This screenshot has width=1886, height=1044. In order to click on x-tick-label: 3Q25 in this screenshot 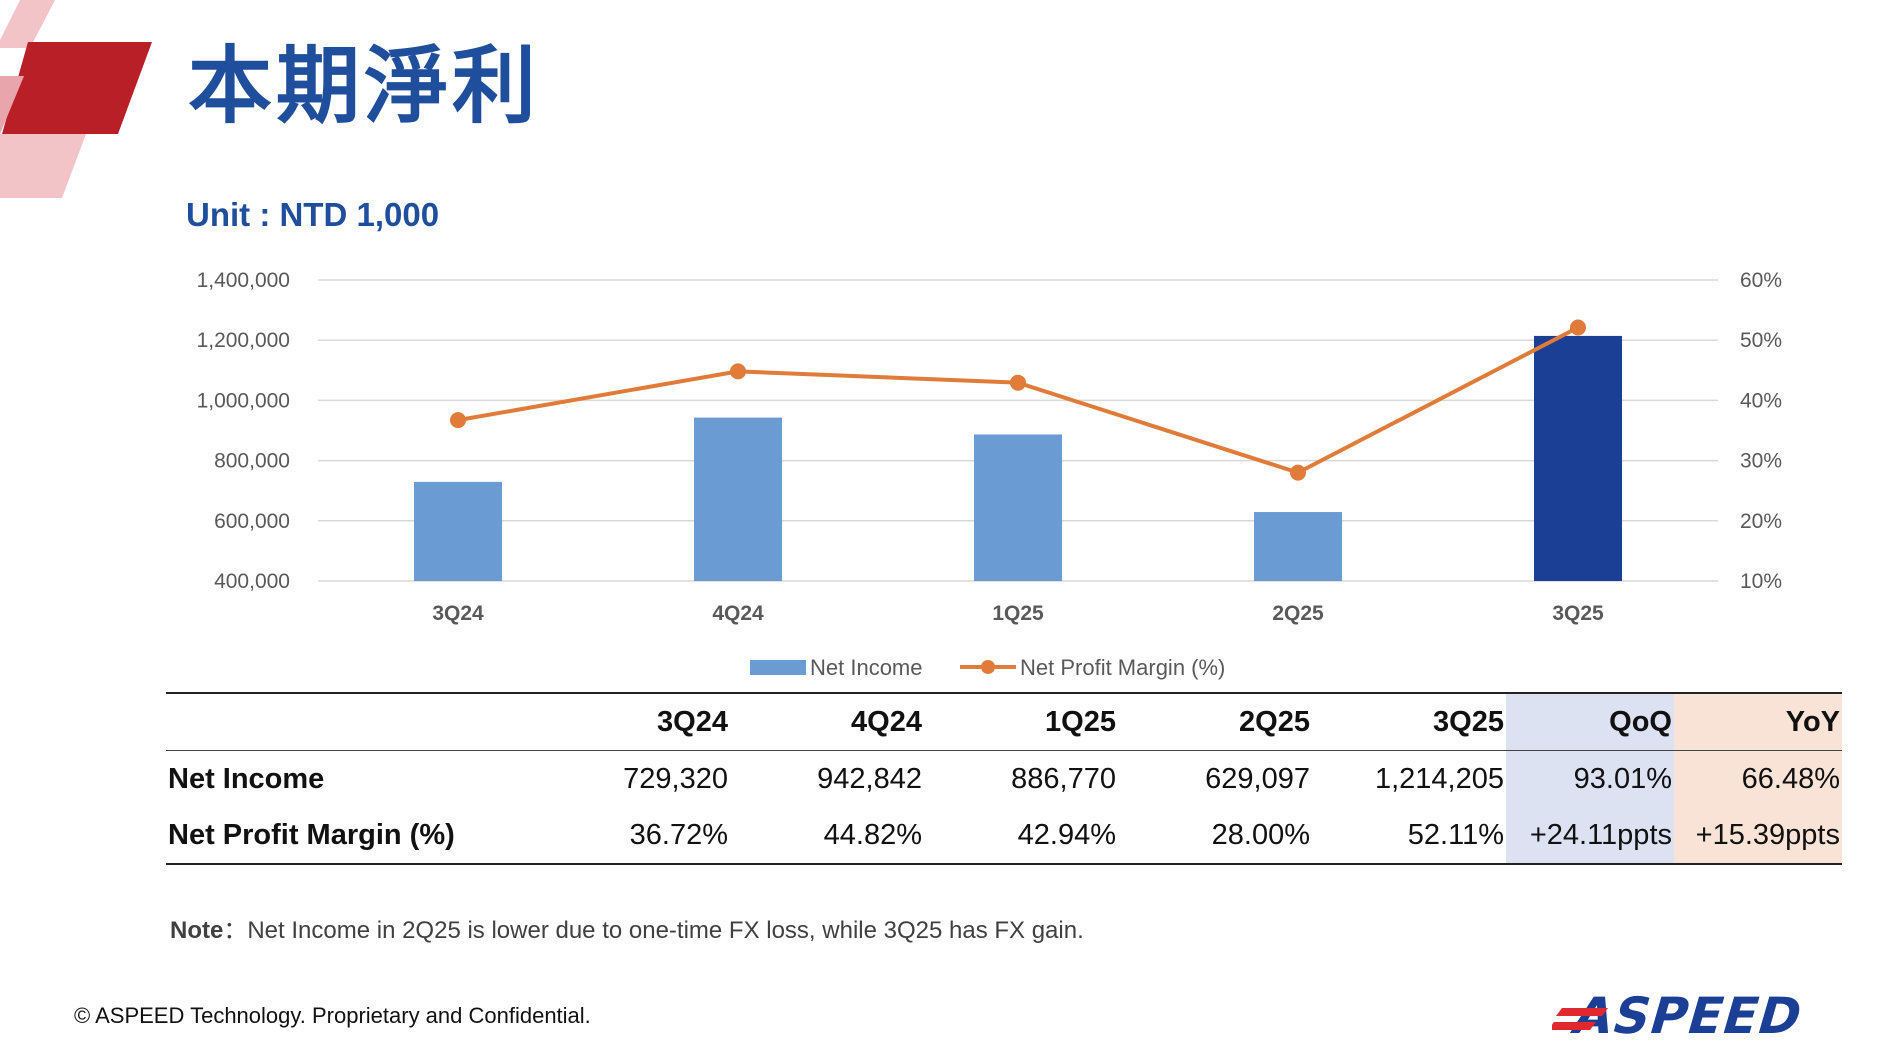, I will do `click(1578, 613)`.